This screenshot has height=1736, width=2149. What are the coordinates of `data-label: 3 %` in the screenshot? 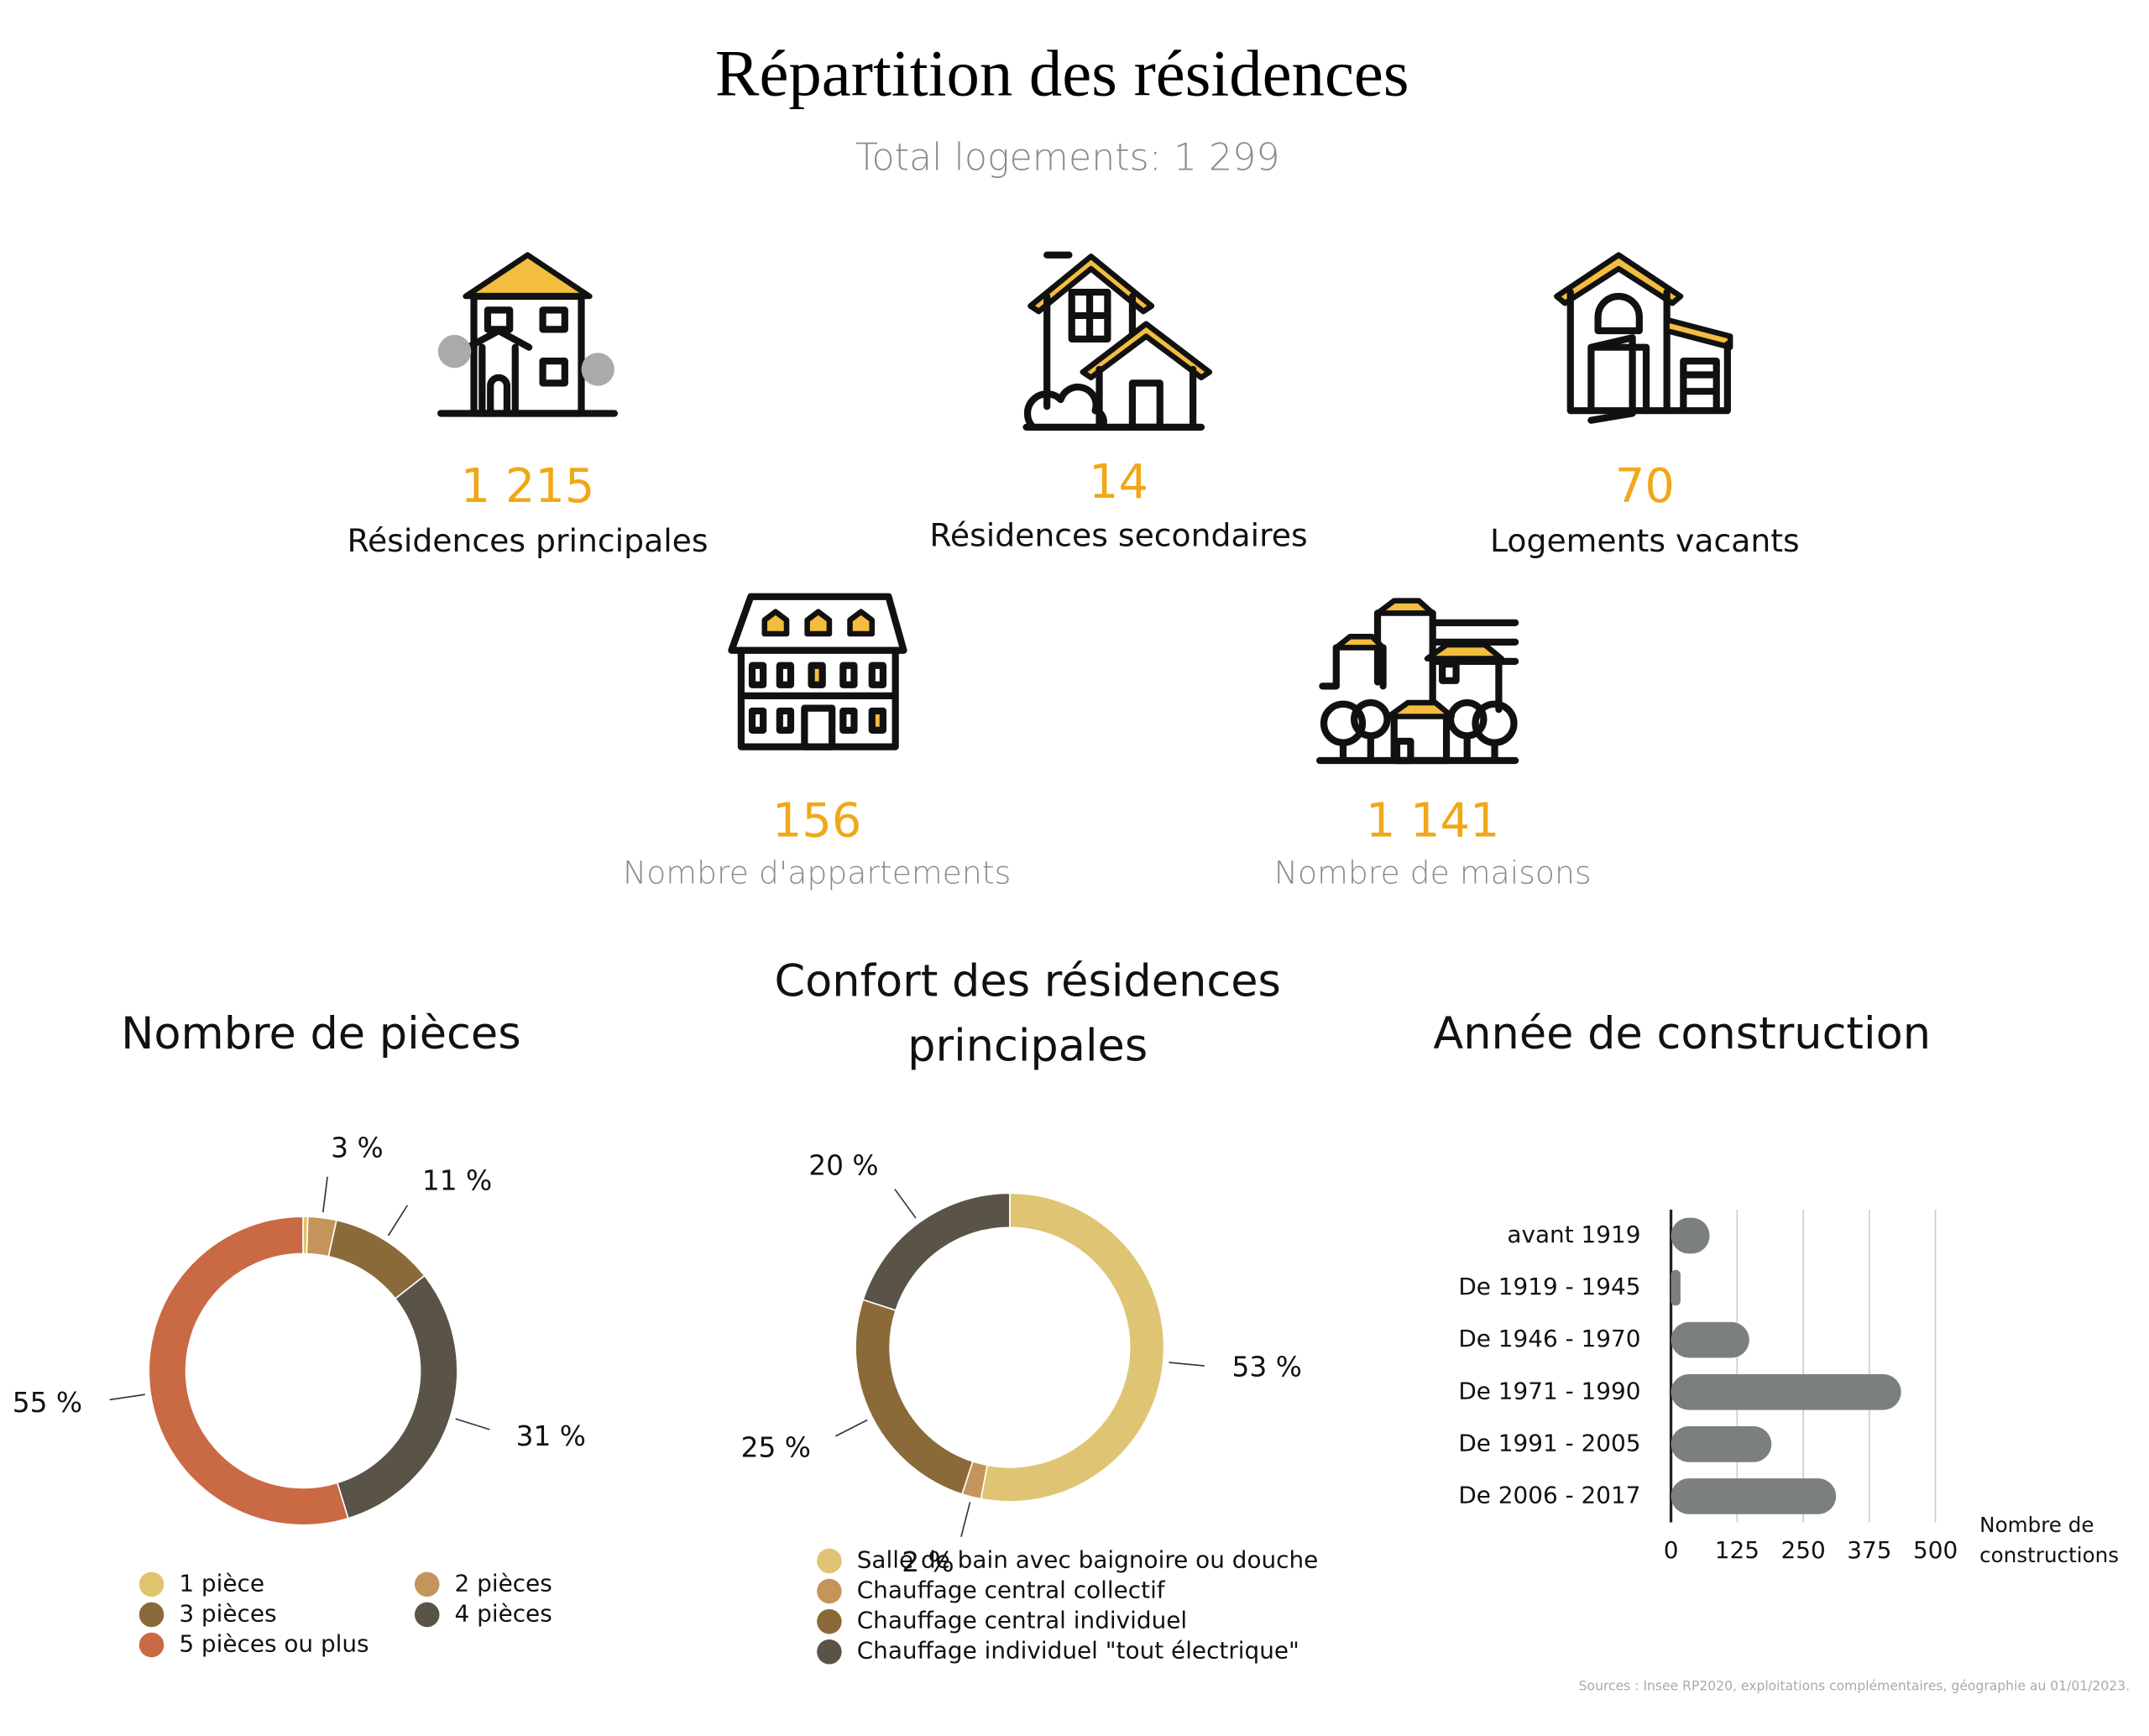 It's located at (357, 1148).